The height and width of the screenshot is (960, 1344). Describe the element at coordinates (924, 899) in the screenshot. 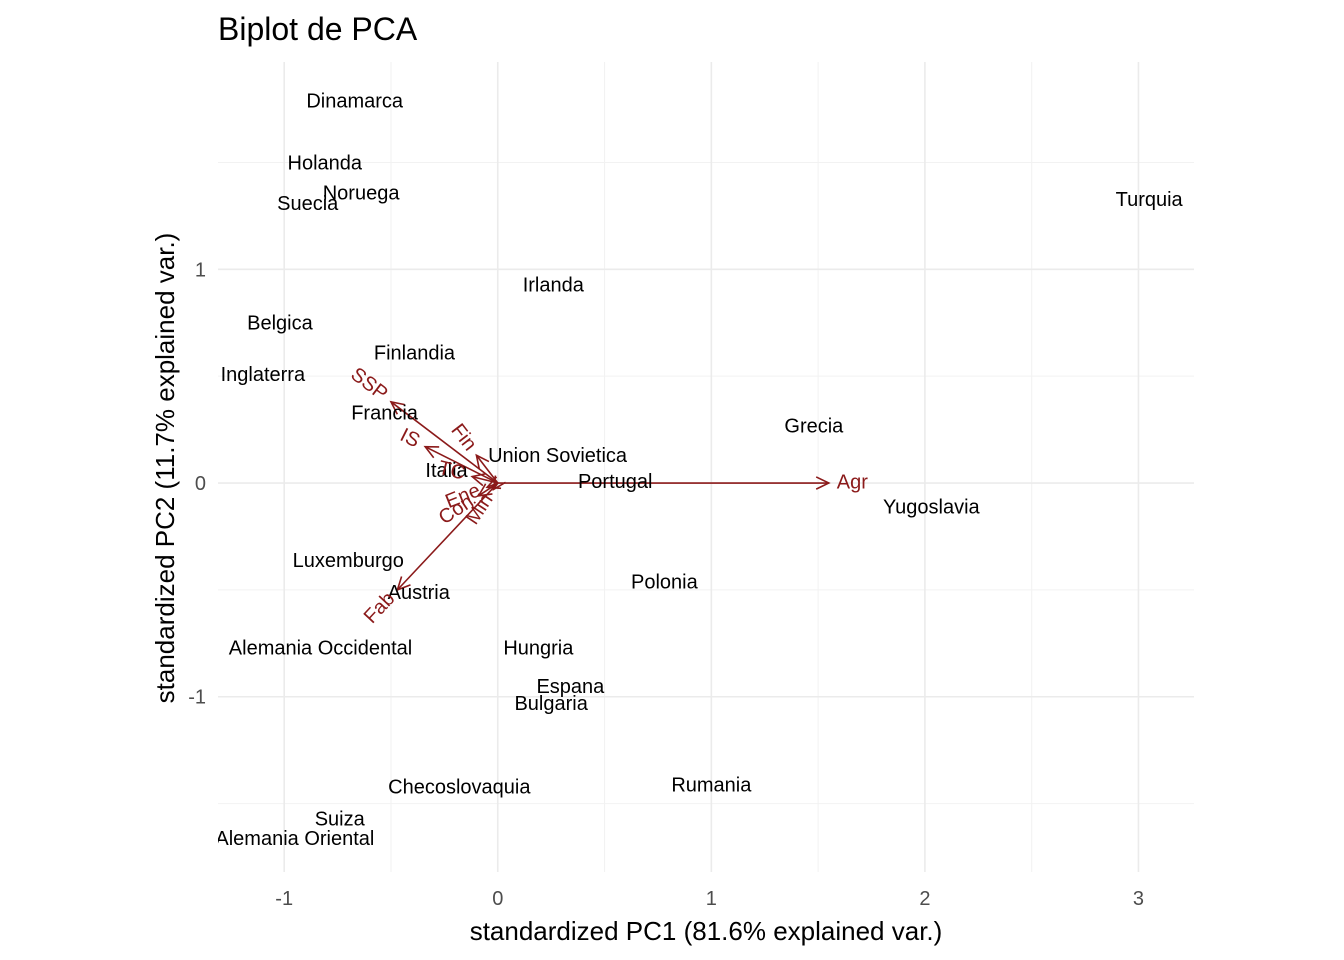

I see `x-tick-label: 2` at that location.